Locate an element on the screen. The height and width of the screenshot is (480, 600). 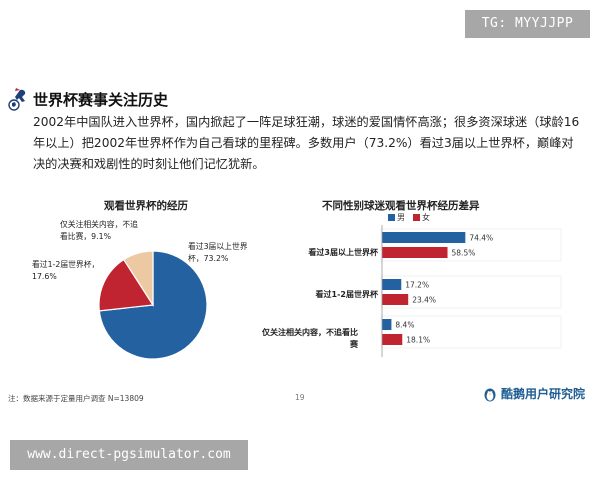
bar-category-content-only: 仅关注相关内容，不追看比赛 is located at coordinates (310, 338).